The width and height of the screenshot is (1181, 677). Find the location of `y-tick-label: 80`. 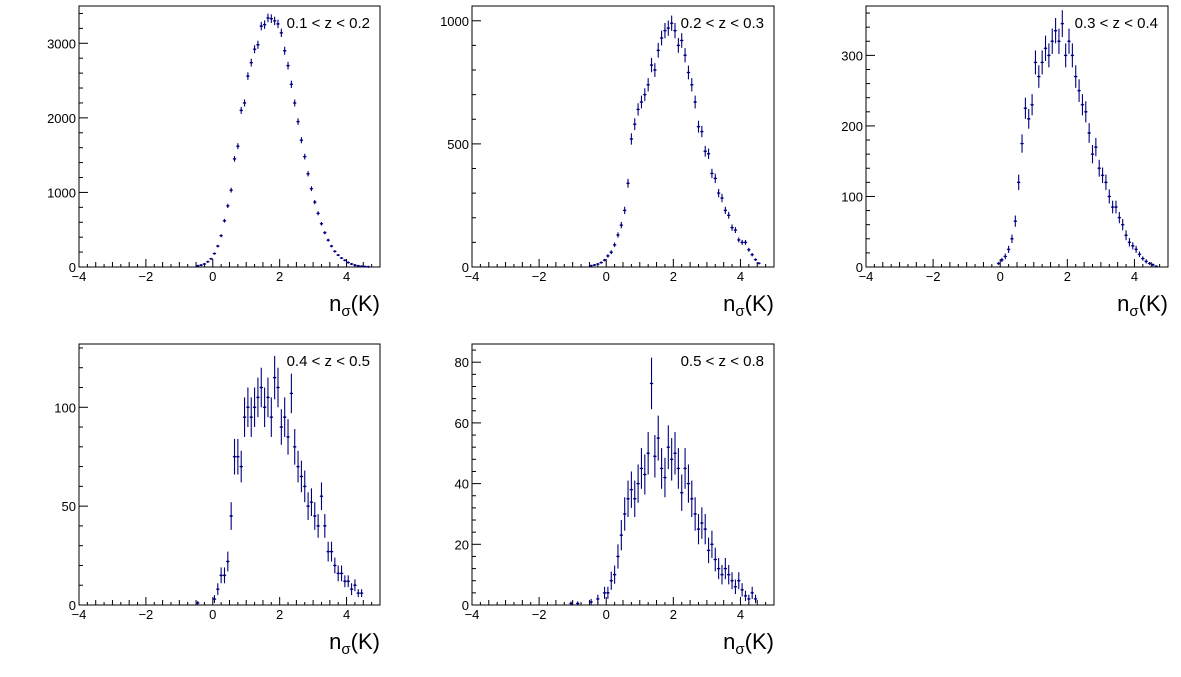

y-tick-label: 80 is located at coordinates (462, 362).